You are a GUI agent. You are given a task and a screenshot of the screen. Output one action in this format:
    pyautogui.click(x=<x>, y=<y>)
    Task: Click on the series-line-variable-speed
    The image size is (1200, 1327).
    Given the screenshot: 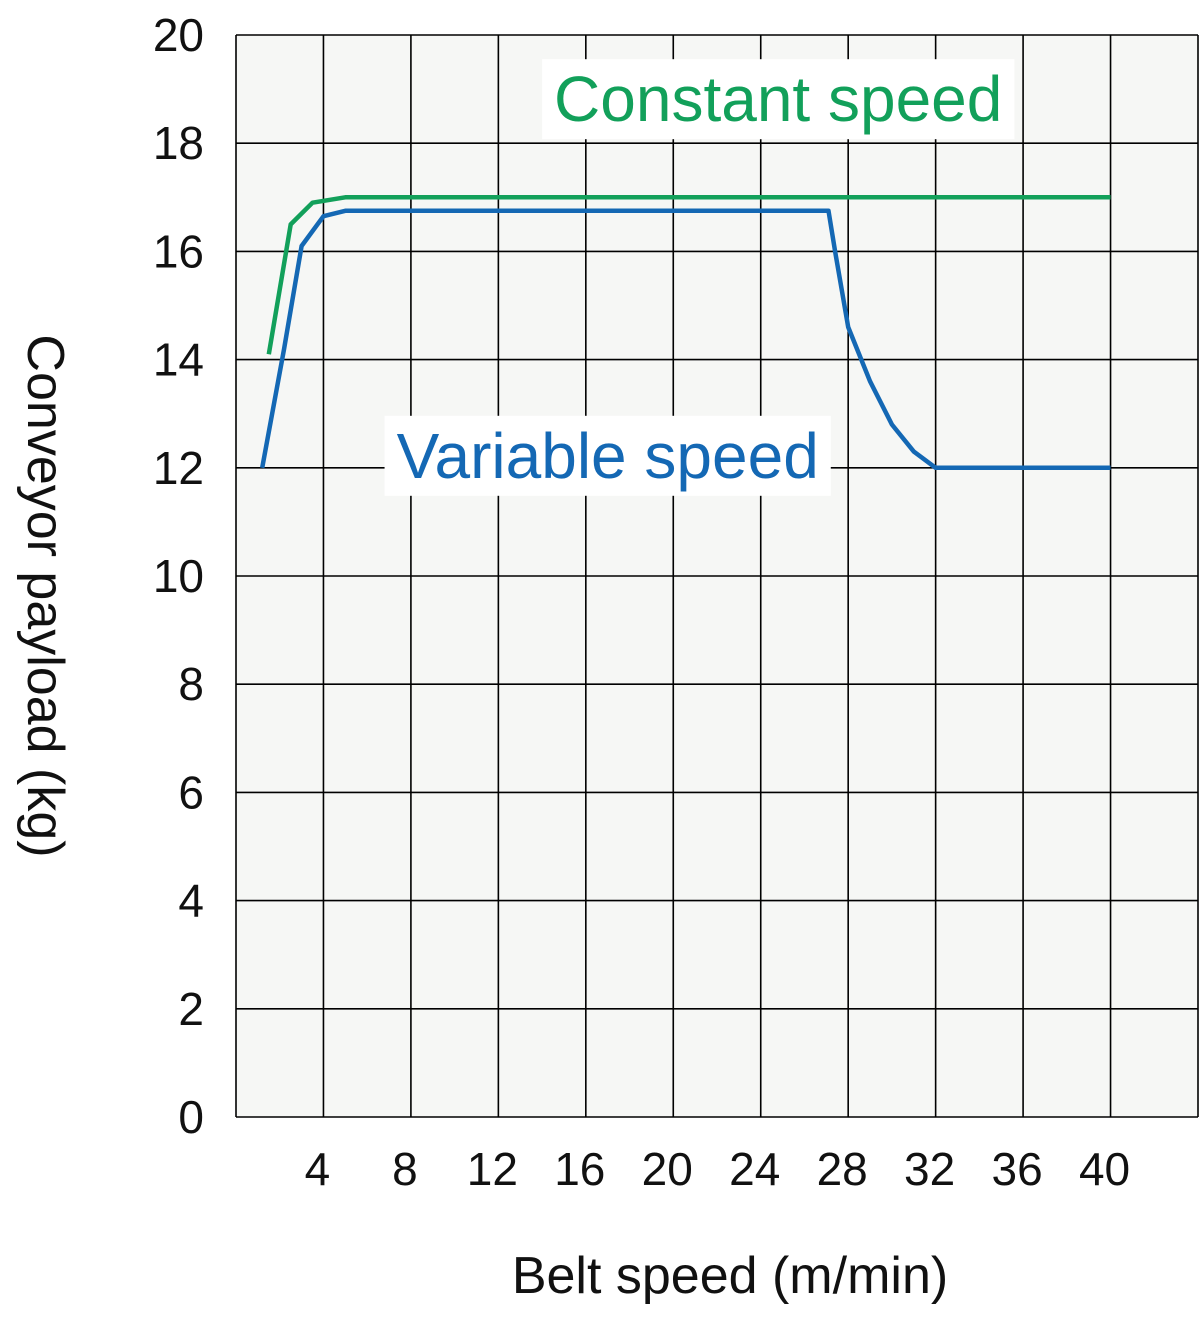 What is the action you would take?
    pyautogui.click(x=685, y=339)
    